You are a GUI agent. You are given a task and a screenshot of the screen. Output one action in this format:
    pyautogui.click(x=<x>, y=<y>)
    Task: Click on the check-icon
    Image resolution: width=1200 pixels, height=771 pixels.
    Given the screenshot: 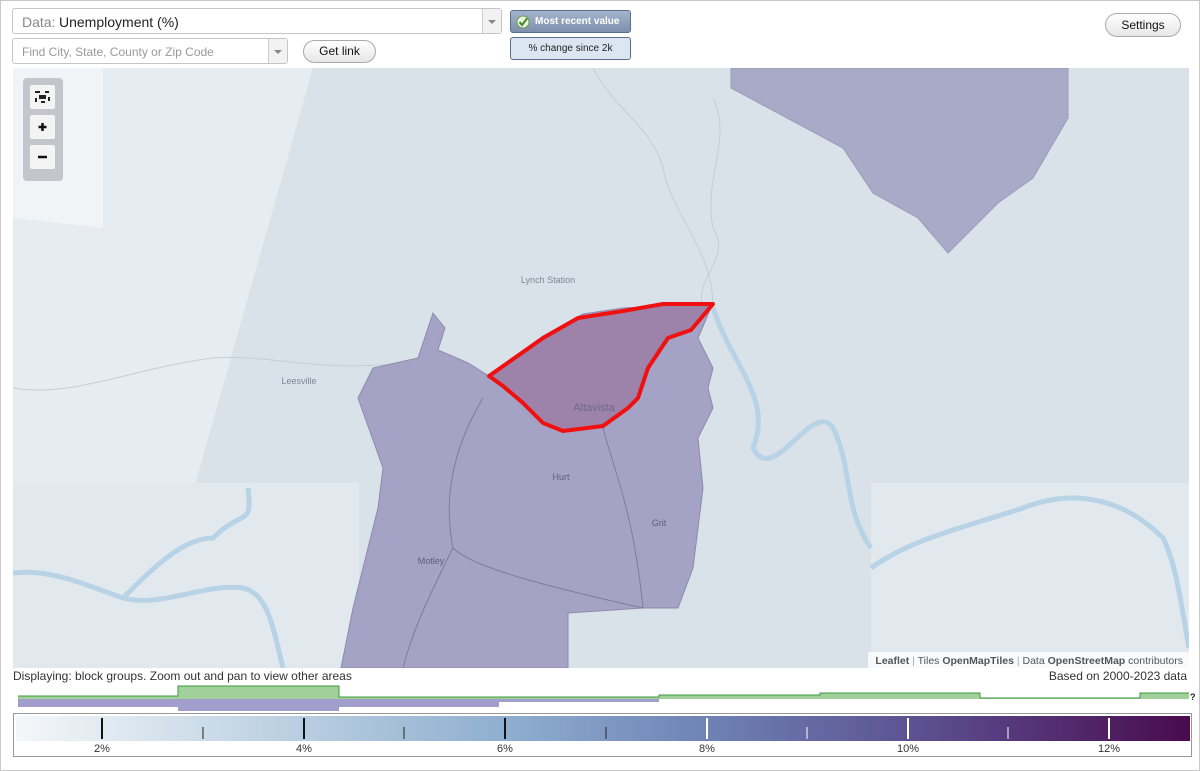 What is the action you would take?
    pyautogui.click(x=523, y=22)
    